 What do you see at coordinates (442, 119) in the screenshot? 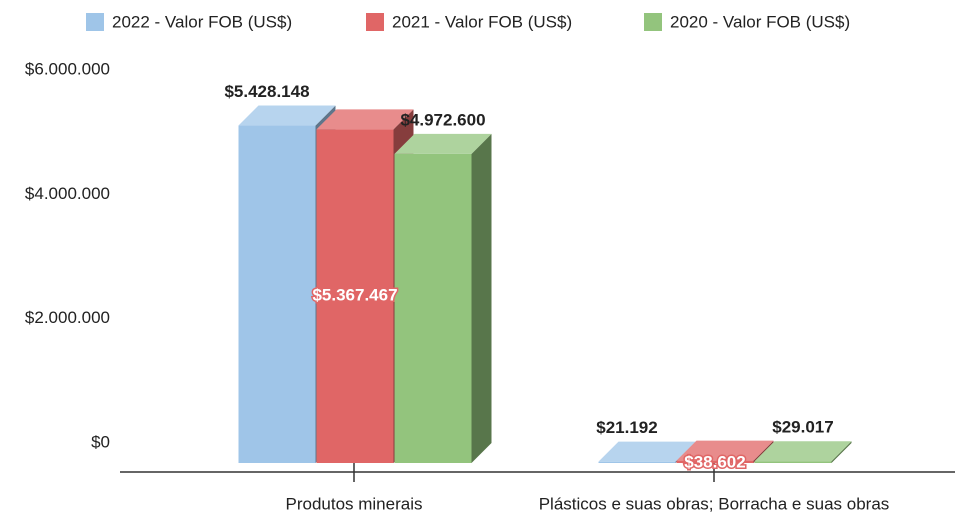
I see `value-label: $4.972.600` at bounding box center [442, 119].